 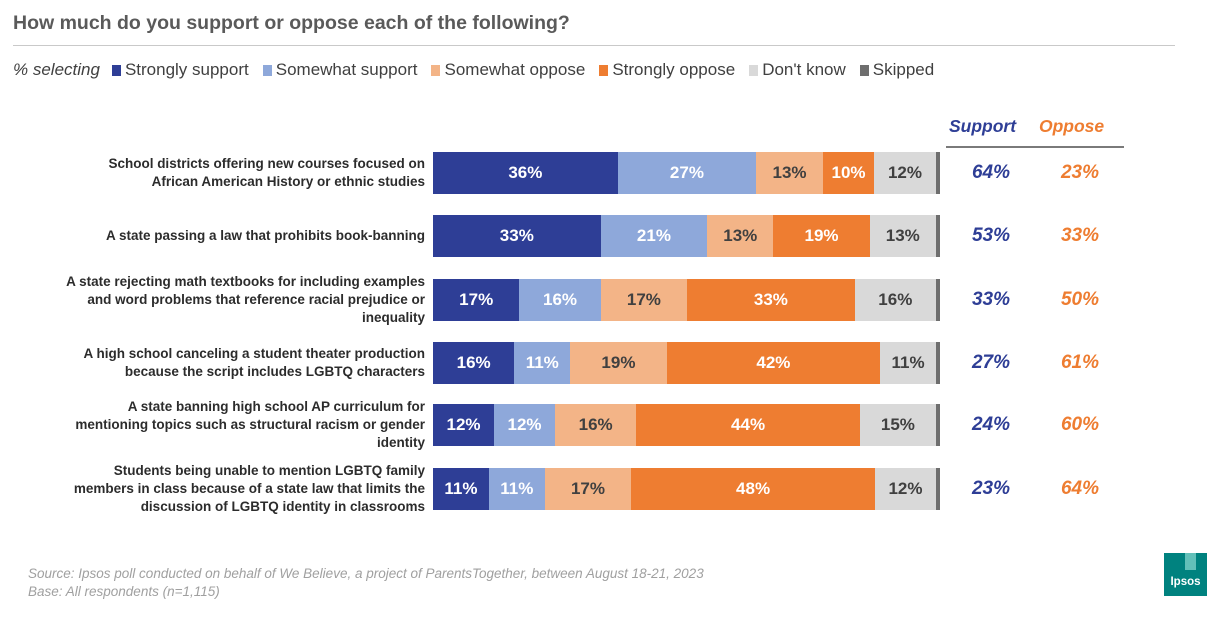 What do you see at coordinates (1185, 582) in the screenshot?
I see `ipsos-logo-text: Ipsos` at bounding box center [1185, 582].